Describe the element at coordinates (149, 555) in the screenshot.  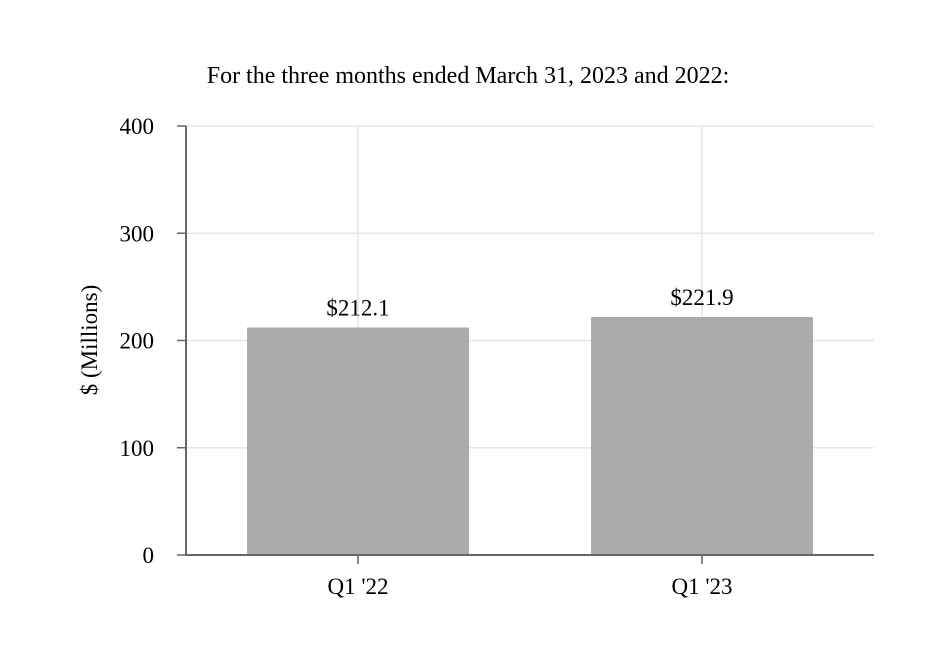
I see `y-tick-label: 0` at that location.